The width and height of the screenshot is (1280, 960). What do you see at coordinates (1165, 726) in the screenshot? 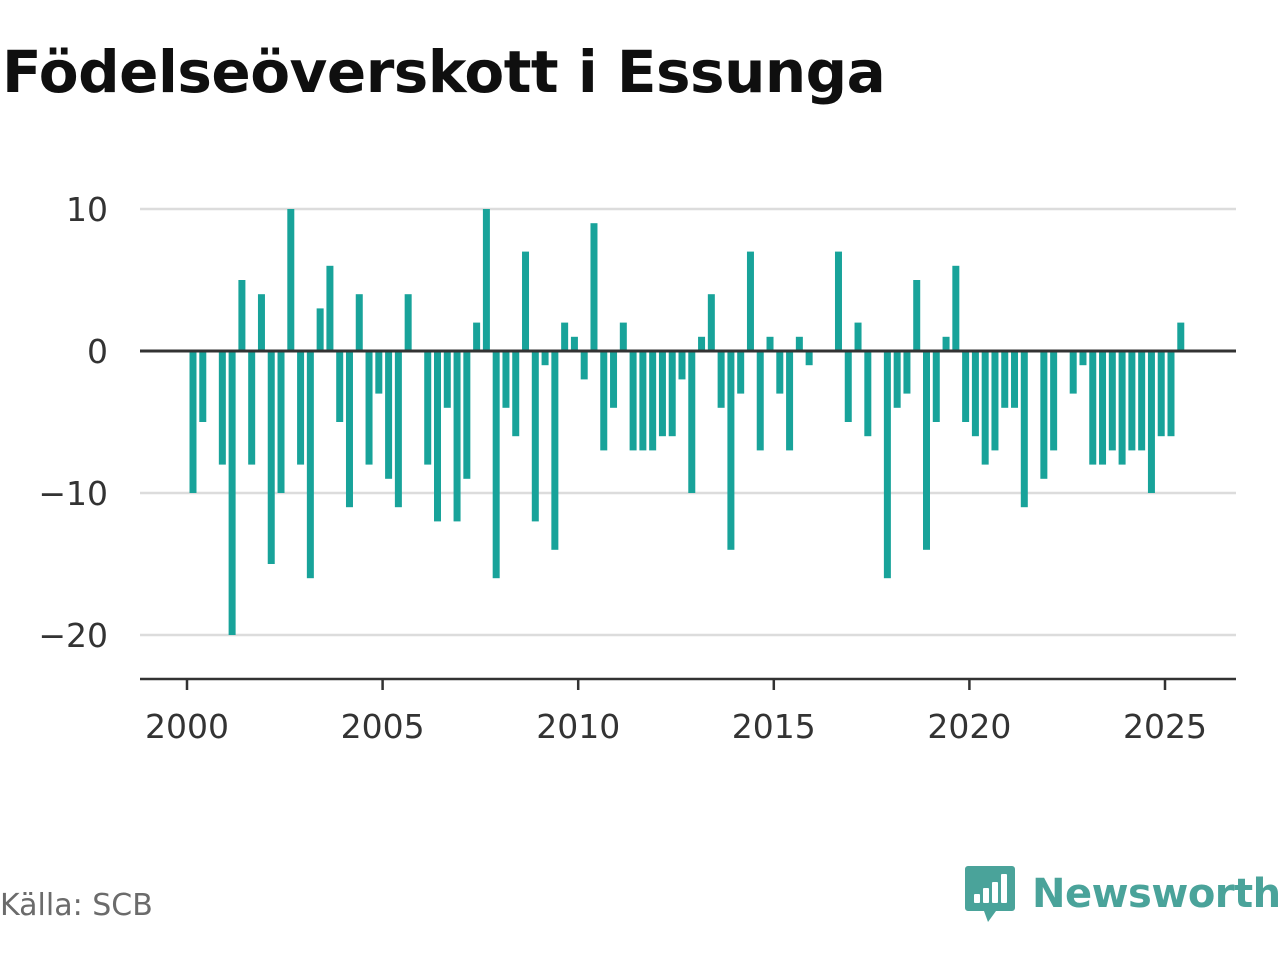
I see `x-tick-label: 2025` at bounding box center [1165, 726].